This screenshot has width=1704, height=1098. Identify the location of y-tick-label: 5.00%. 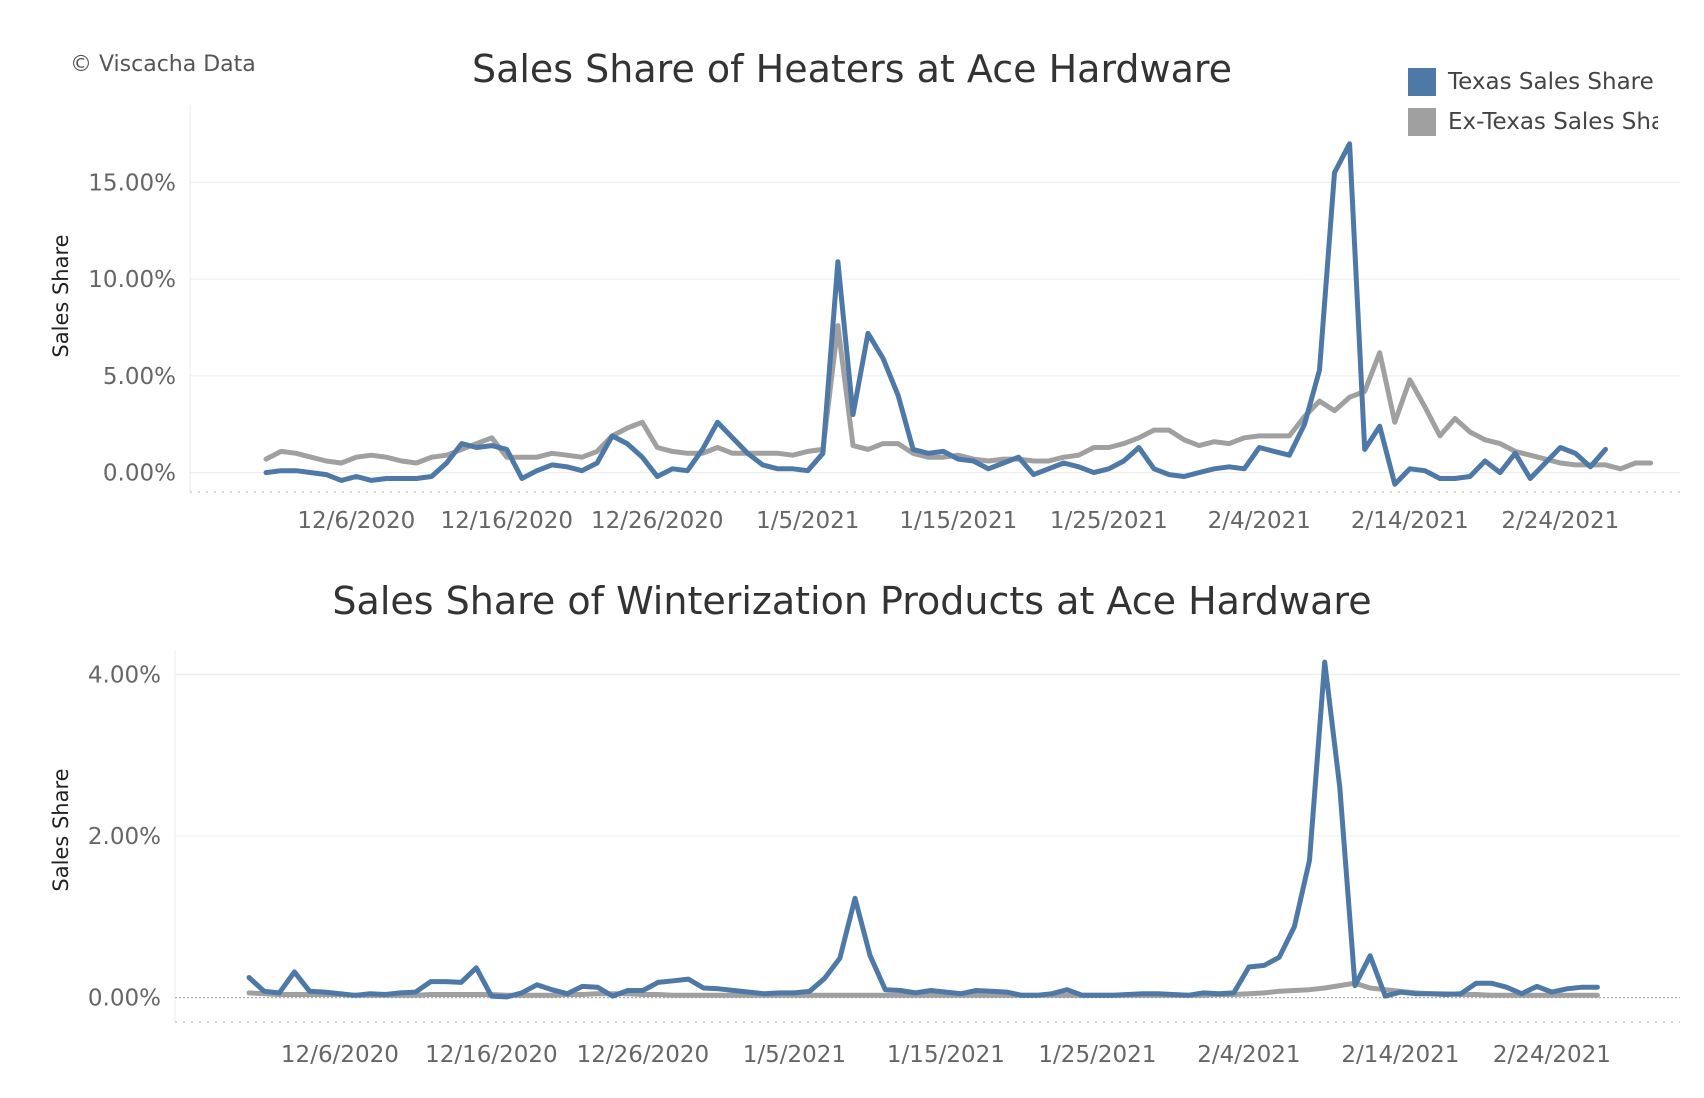
(139, 377).